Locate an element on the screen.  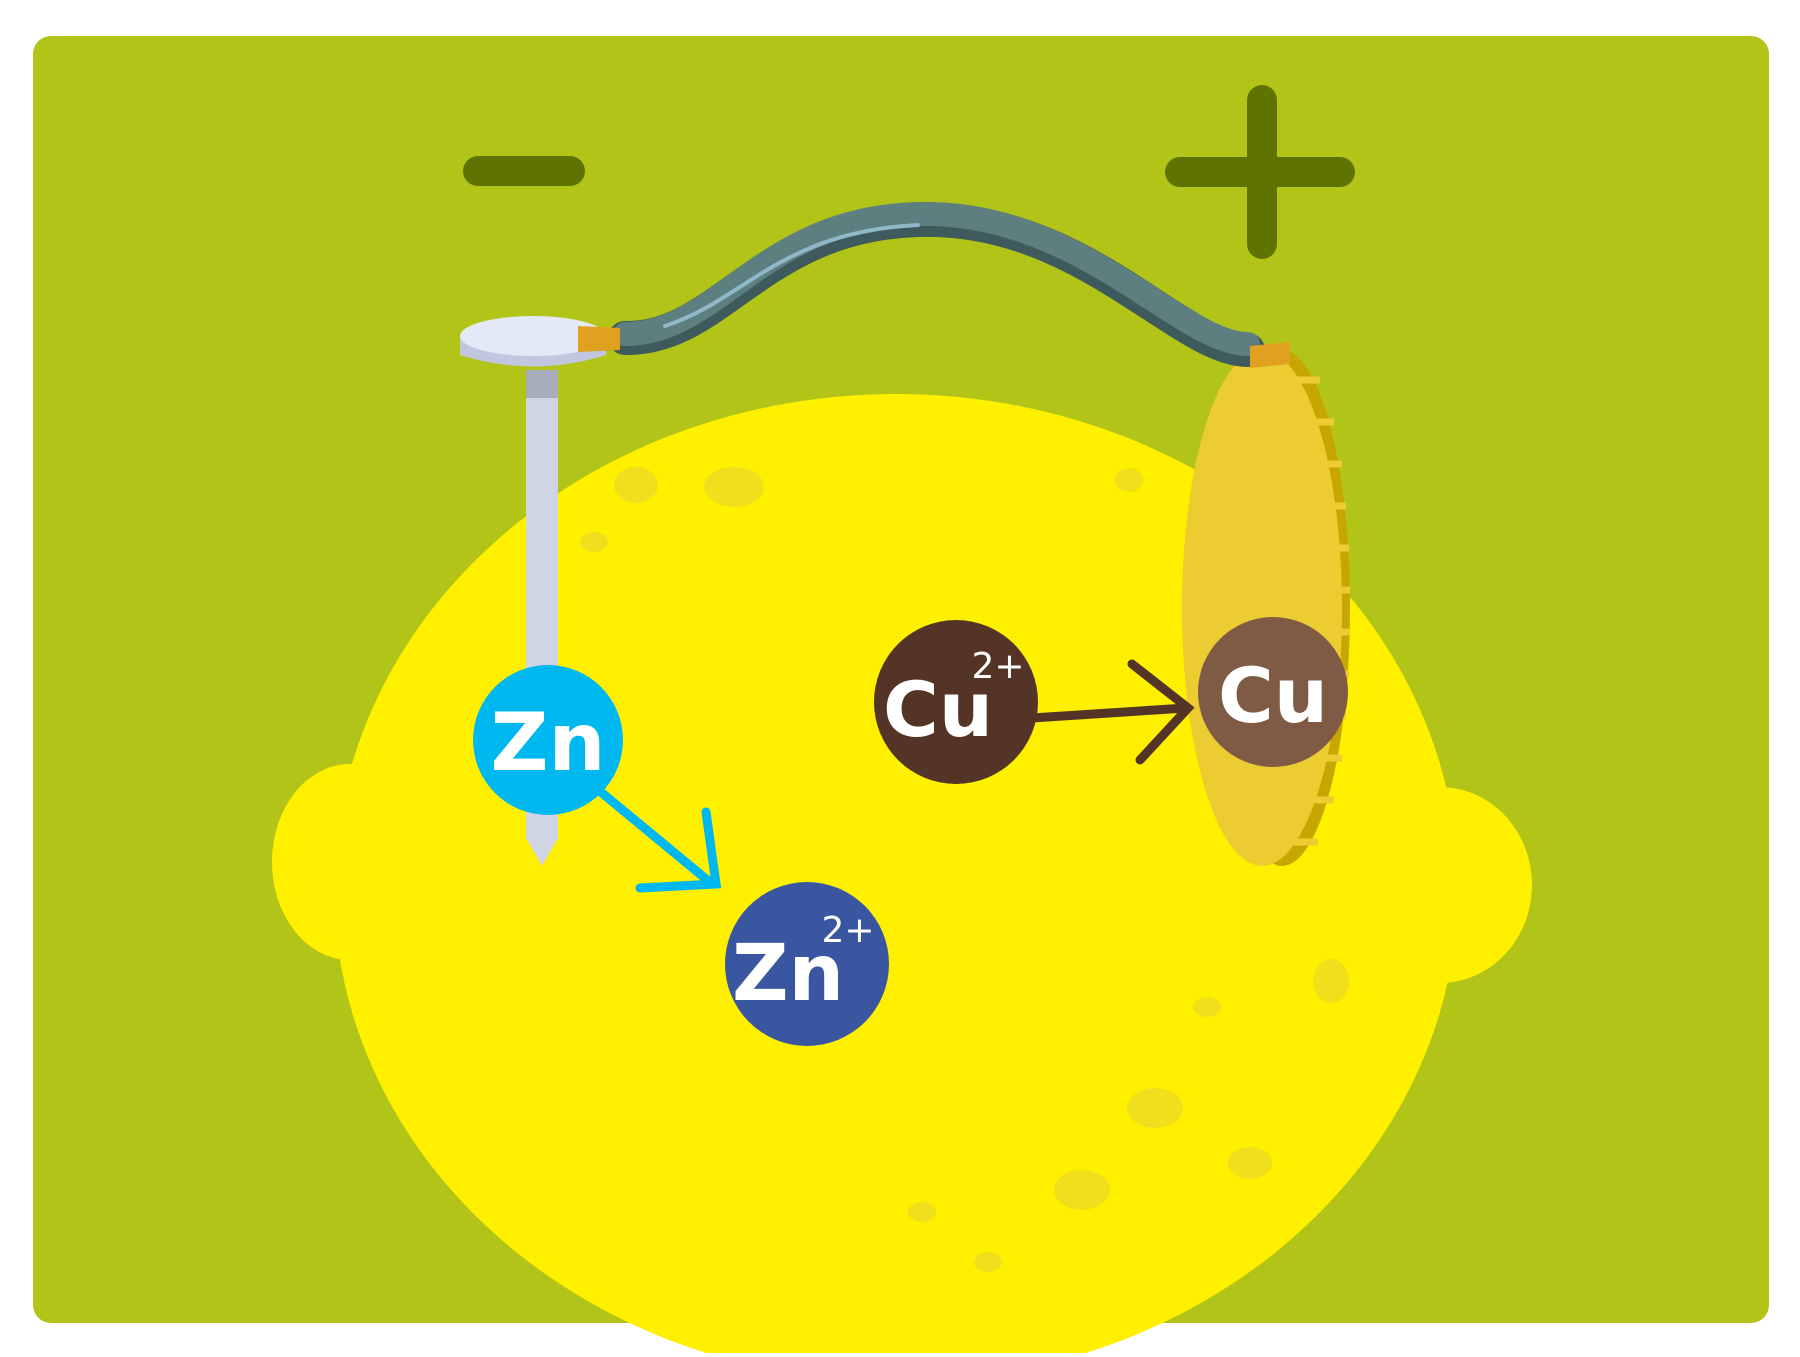
zinc-atom: Zn is located at coordinates (548, 740).